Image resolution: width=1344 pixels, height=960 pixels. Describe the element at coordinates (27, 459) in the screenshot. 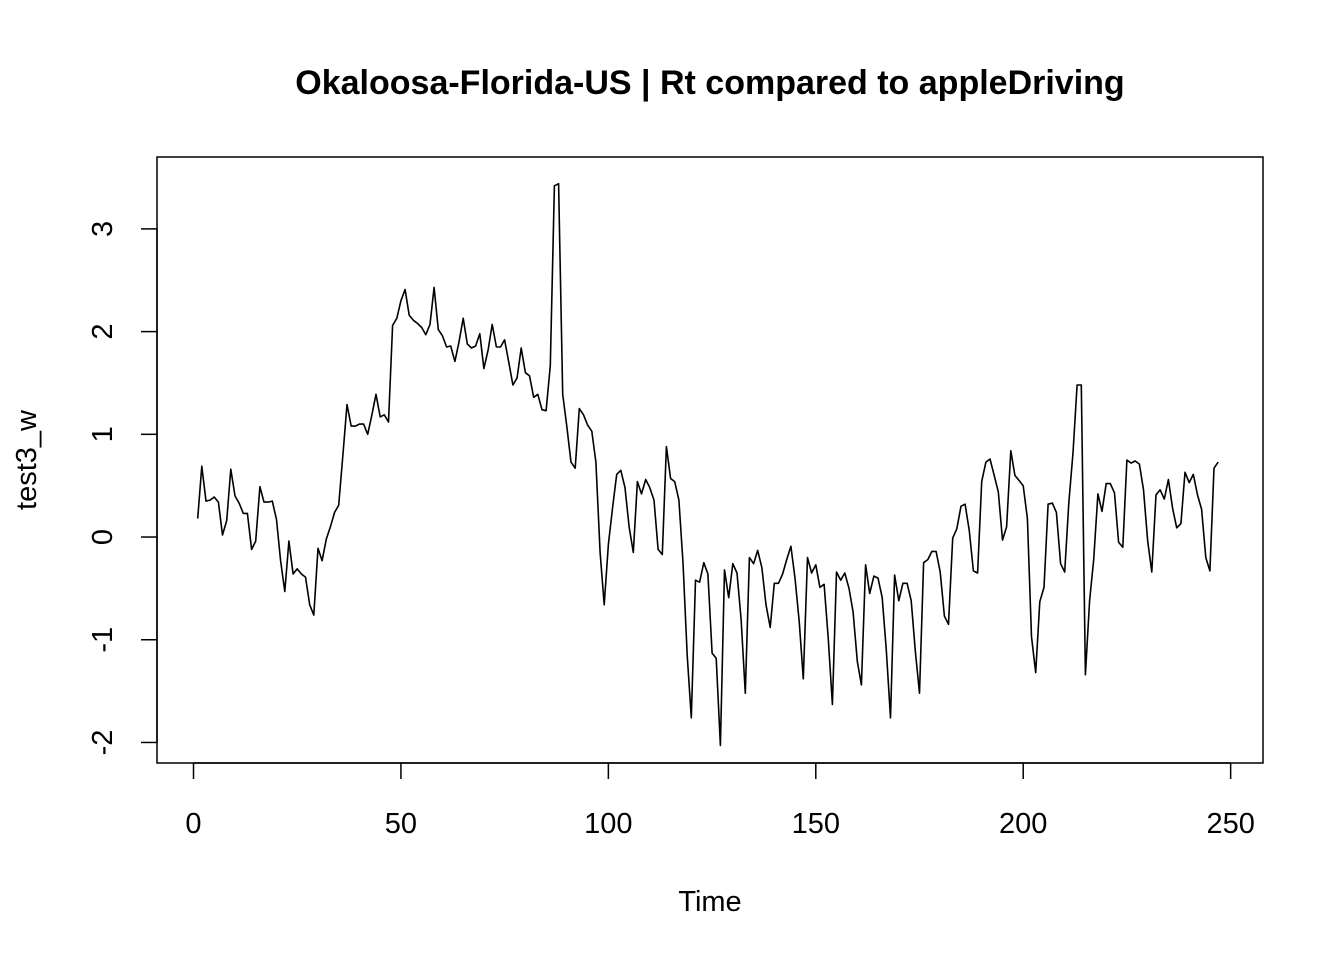

I see `y-axis-label: test3_w` at that location.